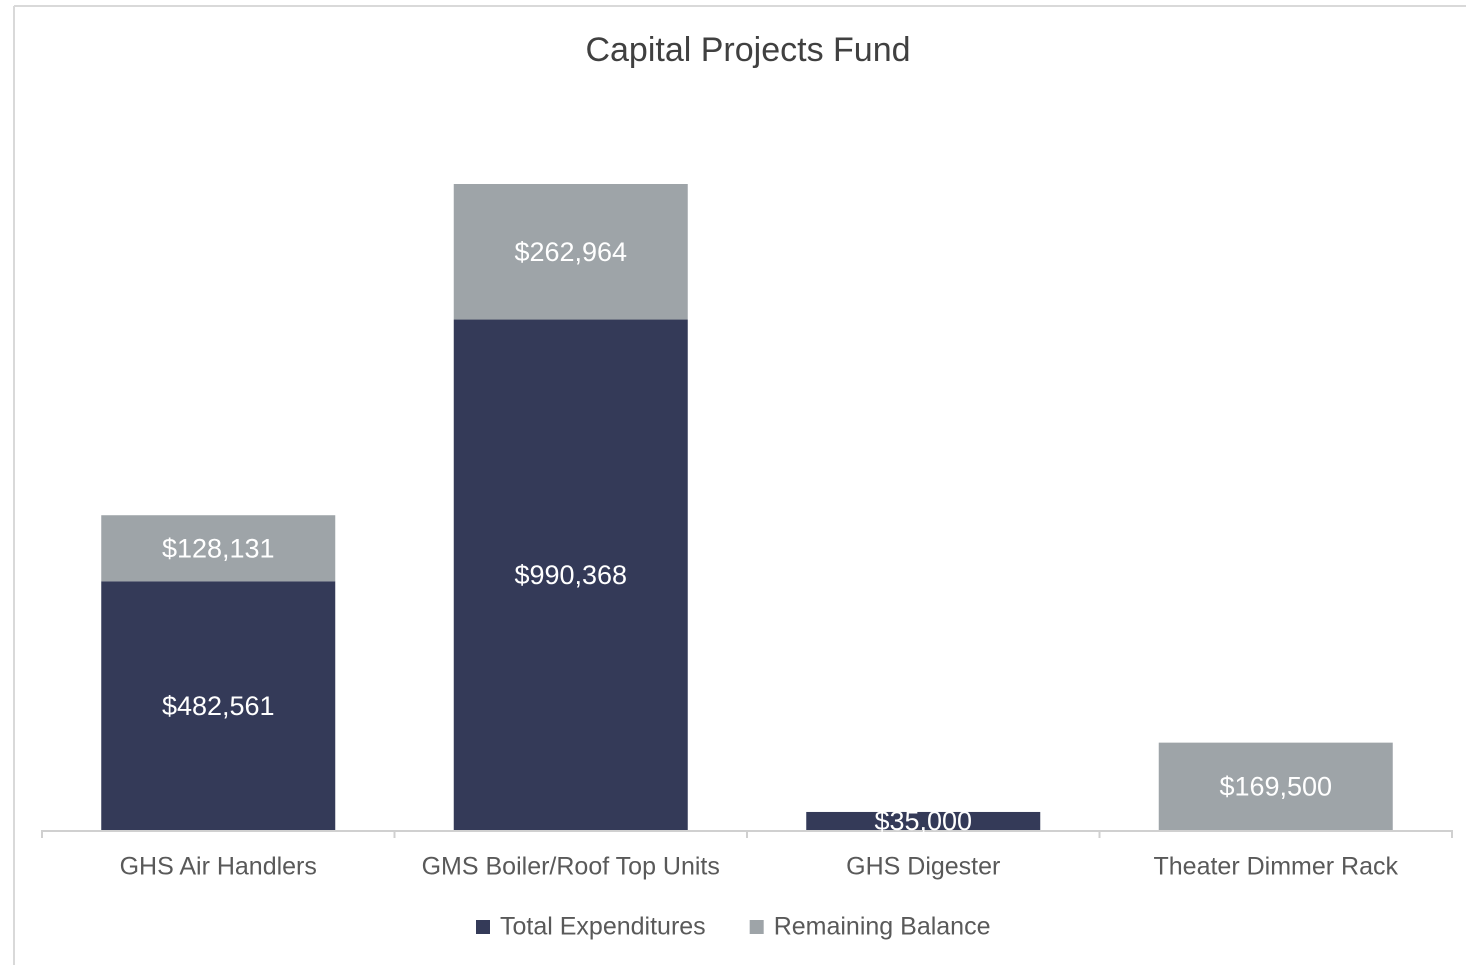  I want to click on x-tick-label: Theater Dimmer Rack, so click(1276, 867).